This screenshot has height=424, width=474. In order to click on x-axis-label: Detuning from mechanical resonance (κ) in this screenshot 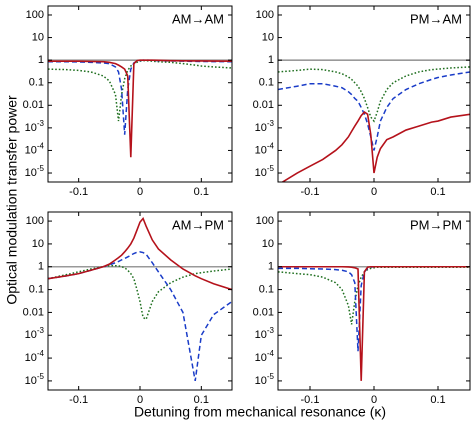, I will do `click(260, 412)`.